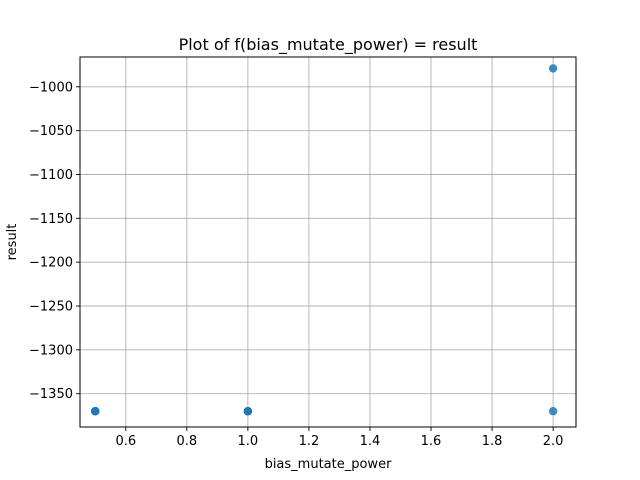 This screenshot has width=640, height=480. What do you see at coordinates (51, 394) in the screenshot?
I see `y-tick-label: −1350` at bounding box center [51, 394].